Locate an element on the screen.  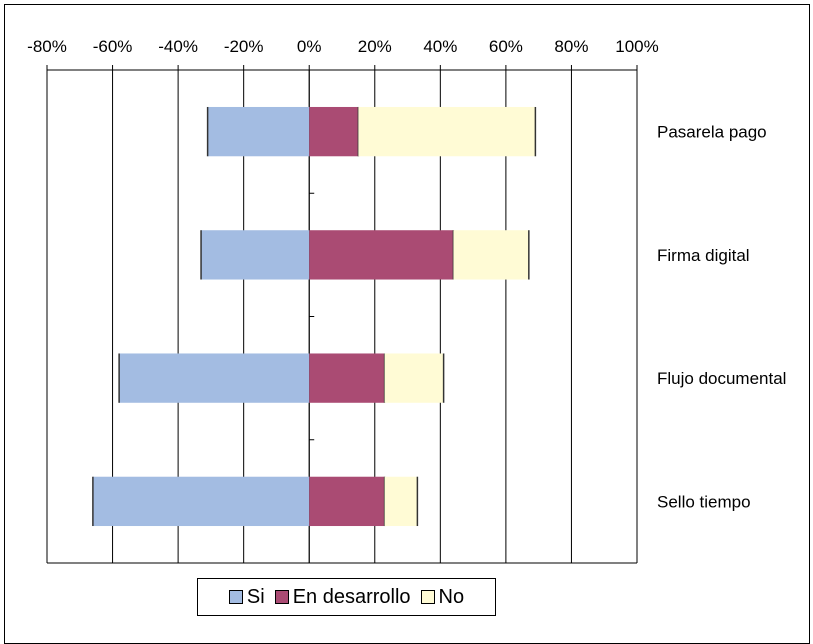
legend-swatch-no is located at coordinates (427, 597).